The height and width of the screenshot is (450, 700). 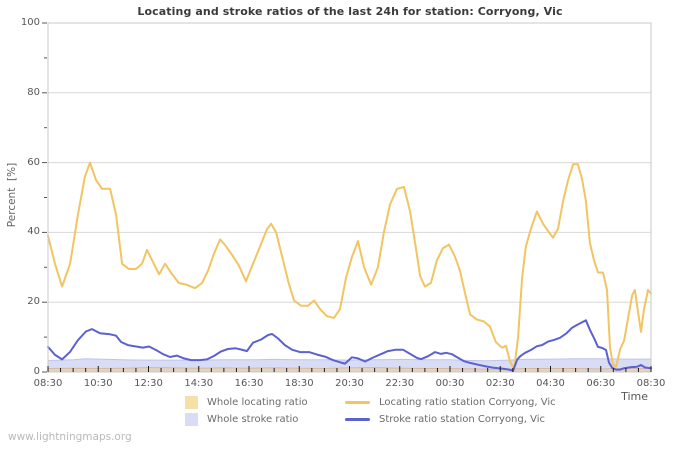 What do you see at coordinates (70, 437) in the screenshot?
I see `watermark: www.lightningmaps.org` at bounding box center [70, 437].